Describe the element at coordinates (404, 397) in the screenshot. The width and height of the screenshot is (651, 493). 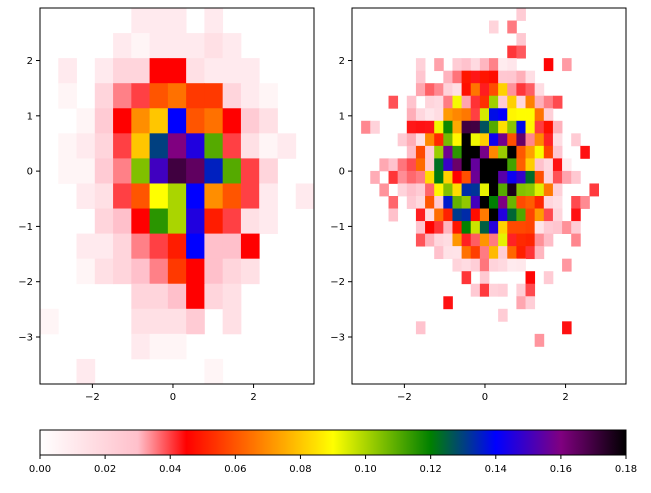
I see `x-tick-label: −2` at that location.